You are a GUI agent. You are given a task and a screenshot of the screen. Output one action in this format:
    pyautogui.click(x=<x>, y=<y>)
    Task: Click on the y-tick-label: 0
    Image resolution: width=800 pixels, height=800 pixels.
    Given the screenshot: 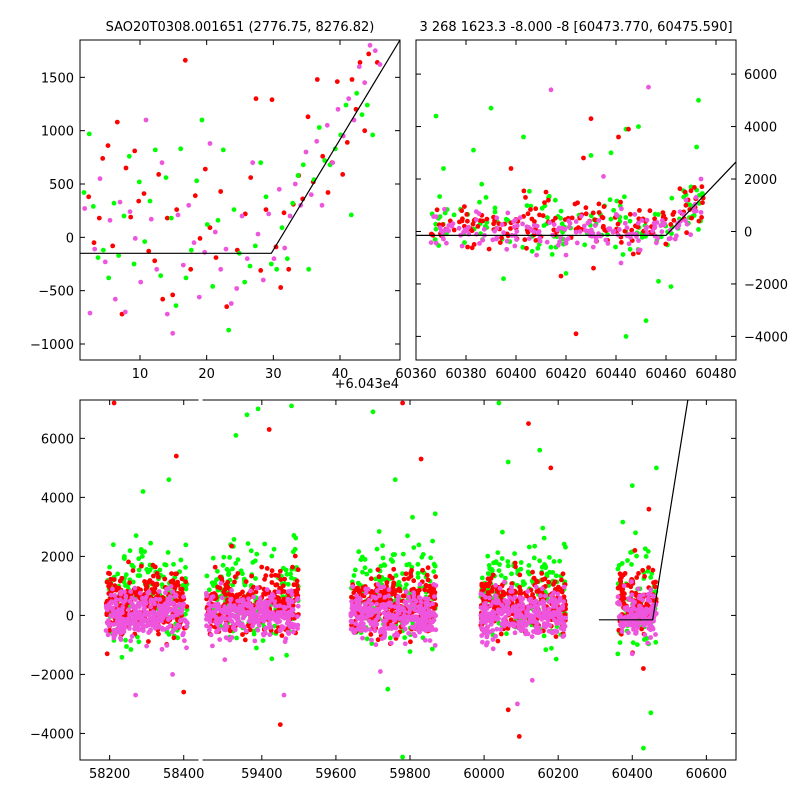 What is the action you would take?
    pyautogui.click(x=70, y=238)
    